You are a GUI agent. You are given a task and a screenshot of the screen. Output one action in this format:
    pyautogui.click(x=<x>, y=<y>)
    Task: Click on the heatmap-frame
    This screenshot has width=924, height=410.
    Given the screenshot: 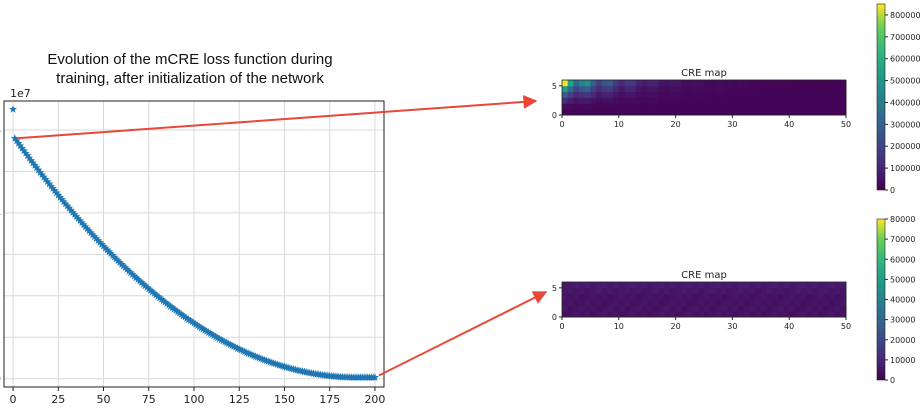 What is the action you would take?
    pyautogui.click(x=704, y=97)
    